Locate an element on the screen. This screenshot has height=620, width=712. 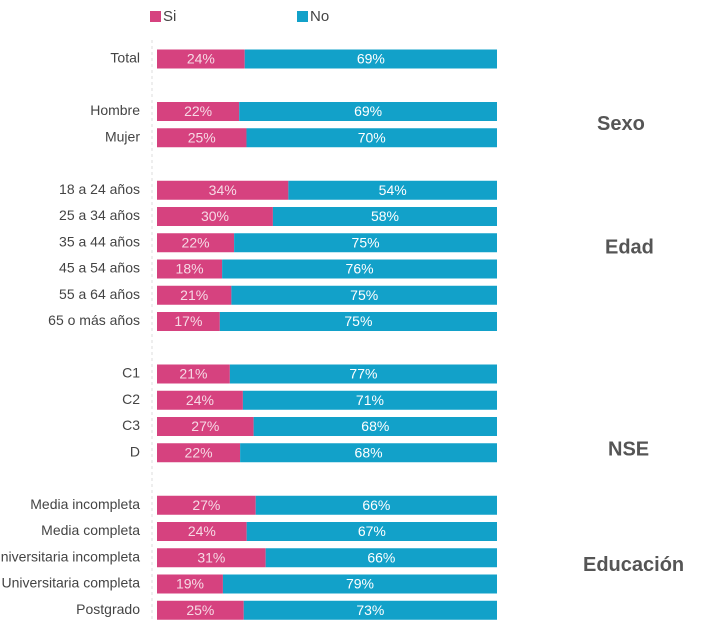
y-tick-label: Total is located at coordinates (125, 58).